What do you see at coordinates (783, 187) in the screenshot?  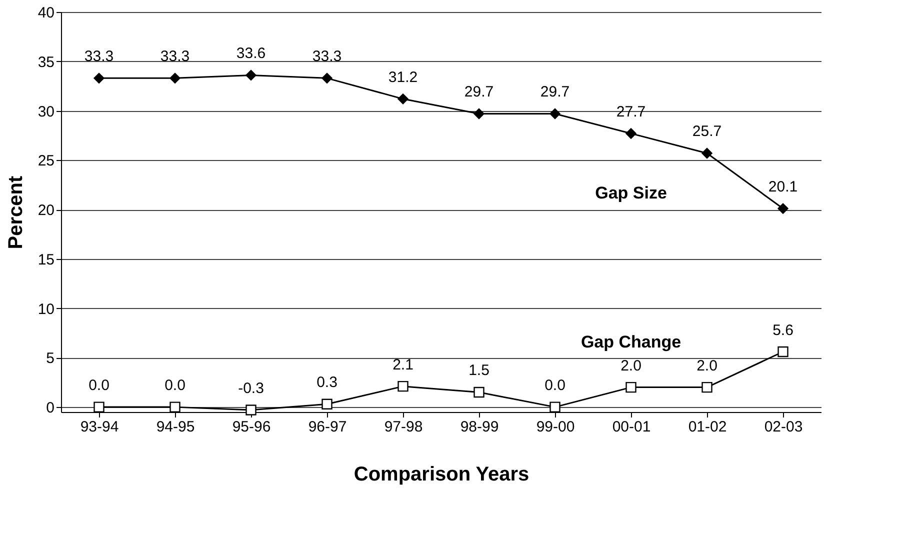 I see `data-label: 20.1` at bounding box center [783, 187].